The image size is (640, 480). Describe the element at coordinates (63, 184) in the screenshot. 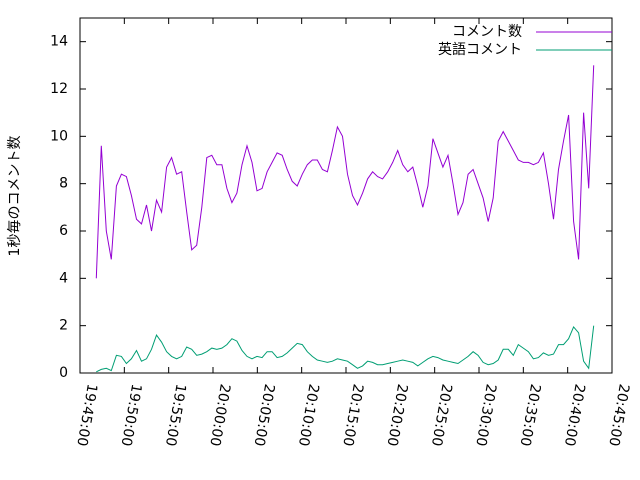

I see `y-tick-label: 8` at that location.